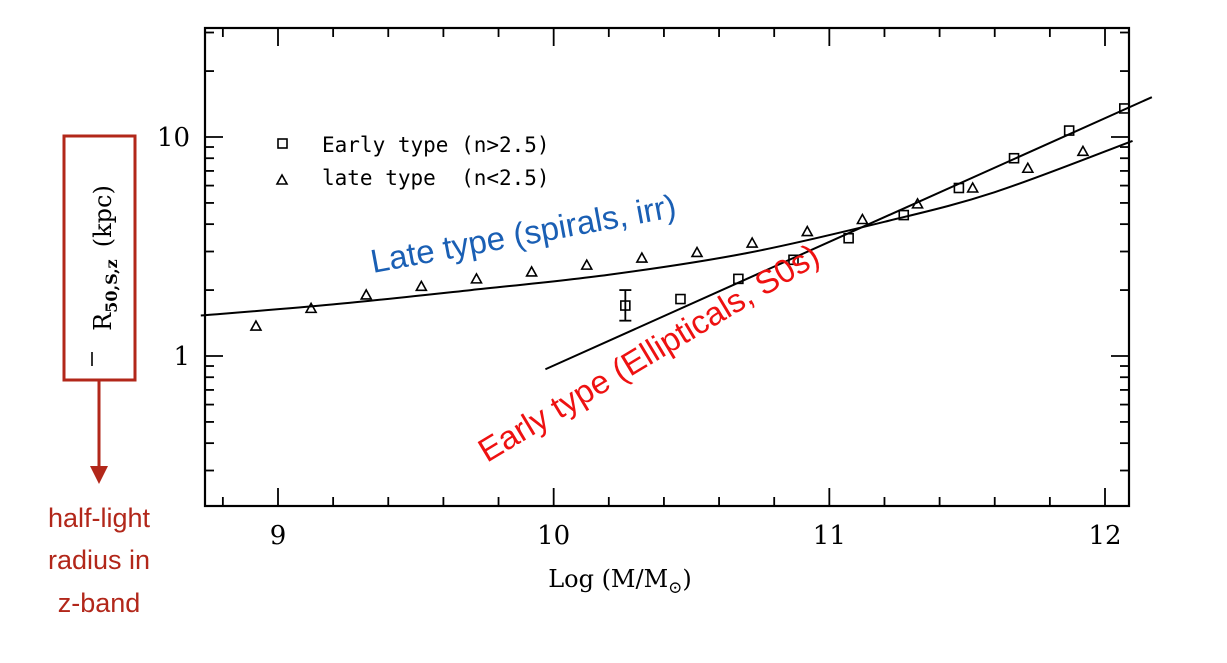 The width and height of the screenshot is (1227, 663). What do you see at coordinates (620, 581) in the screenshot?
I see `x-axis-label: Log (M/M⊙)` at bounding box center [620, 581].